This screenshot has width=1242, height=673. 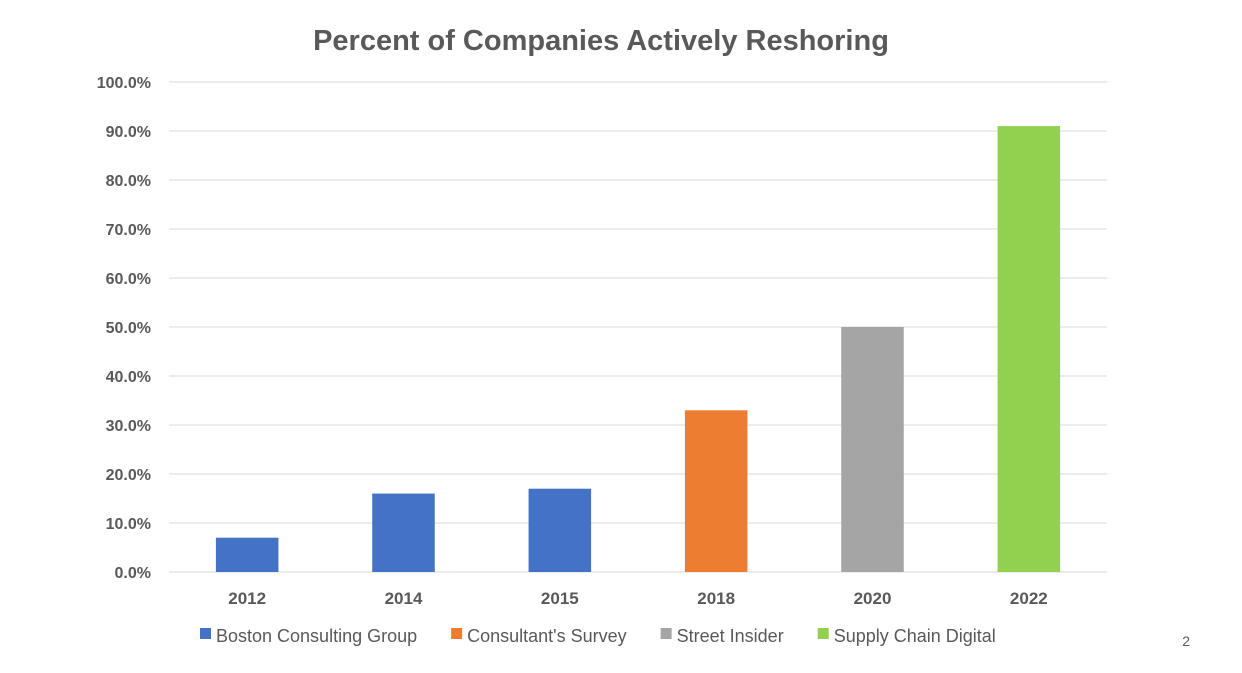 I want to click on x-tick-label: 2022, so click(x=1029, y=598).